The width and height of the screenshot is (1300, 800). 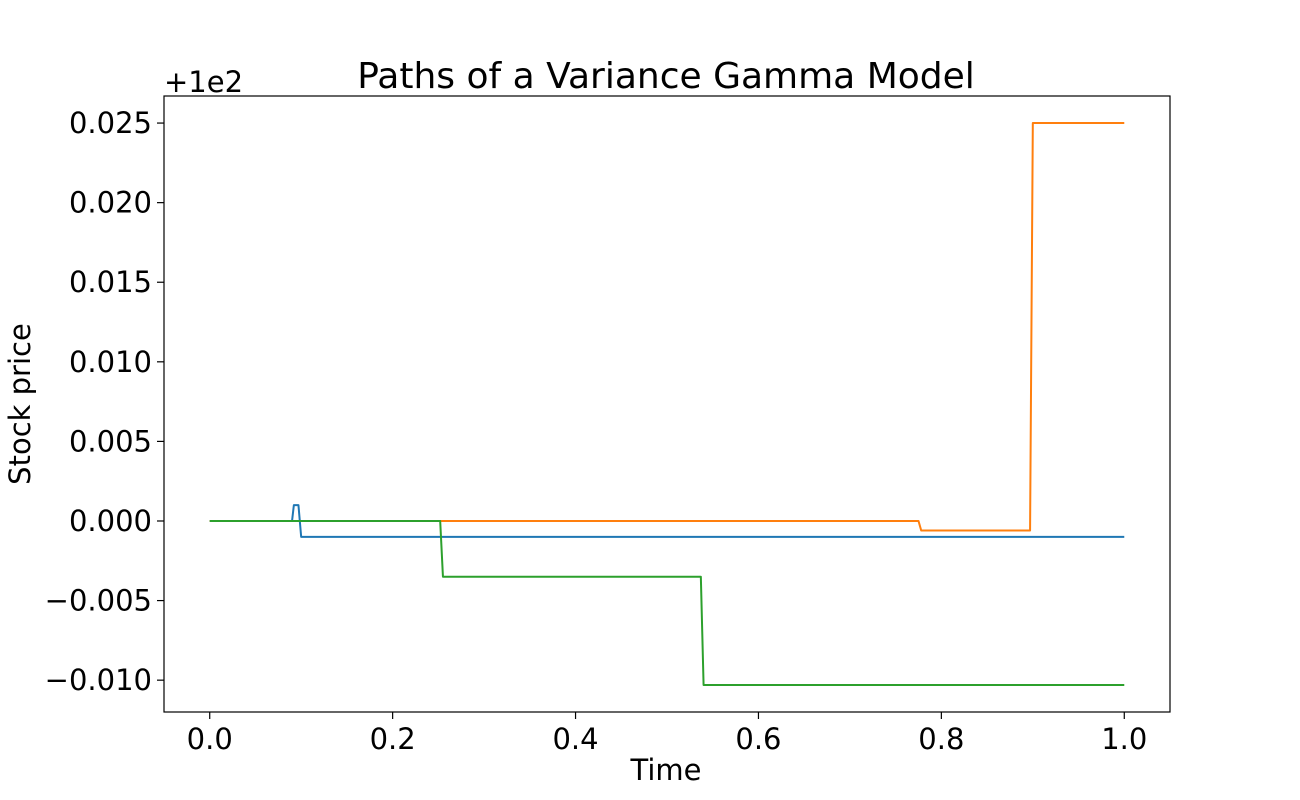 I want to click on y-tick-label: −0.005, so click(x=98, y=601).